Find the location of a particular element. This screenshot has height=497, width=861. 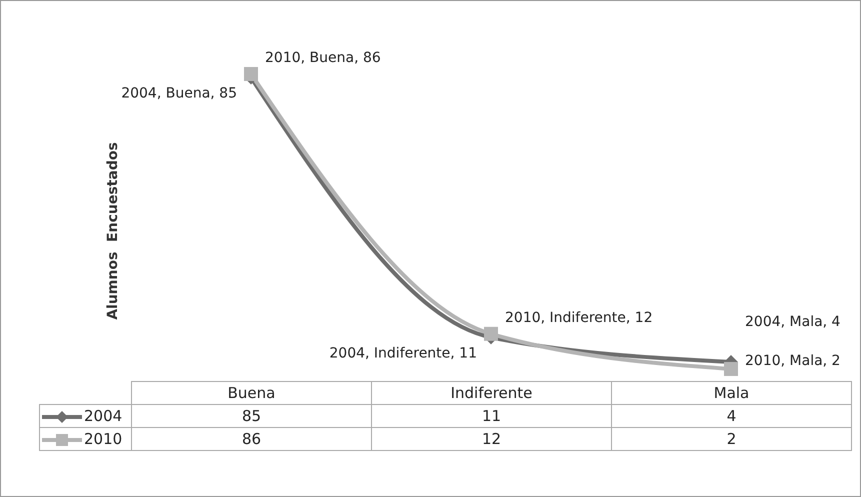

legend-label: 2004 is located at coordinates (103, 416).